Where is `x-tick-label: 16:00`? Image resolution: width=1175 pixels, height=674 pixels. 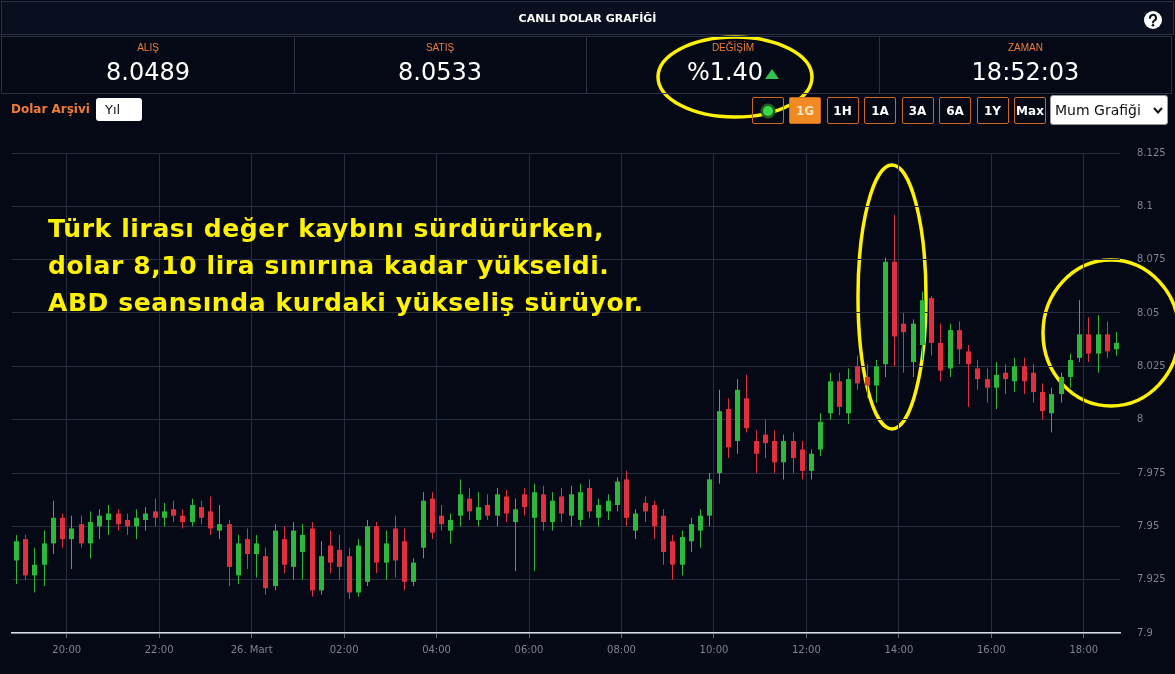 x-tick-label: 16:00 is located at coordinates (991, 649).